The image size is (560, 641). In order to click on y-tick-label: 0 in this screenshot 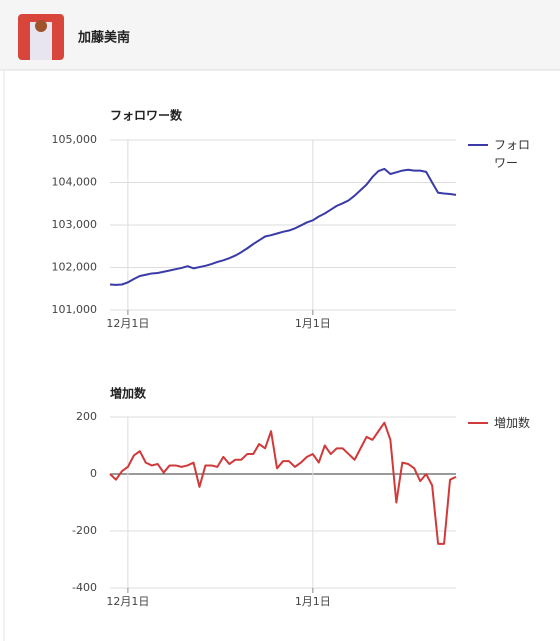, I will do `click(93, 473)`.